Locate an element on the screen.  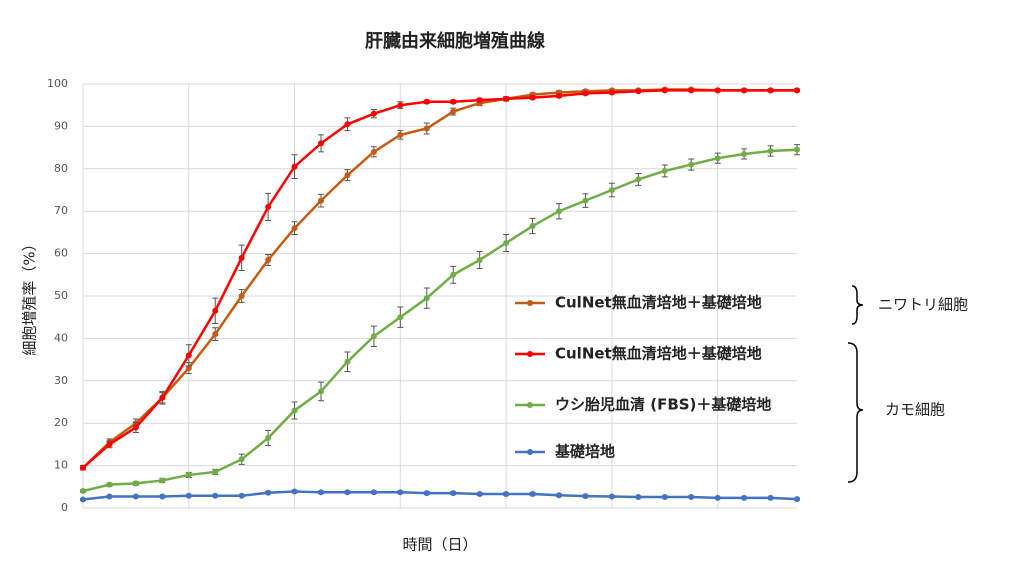
y-tick-label: 40 is located at coordinates (61, 337).